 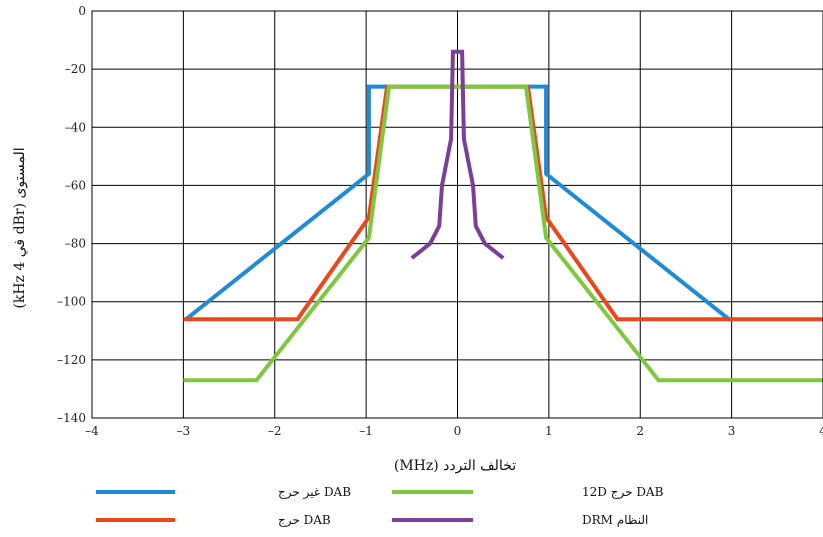 I want to click on legend: DAB غير حرج DAB حرج DAB حرج 12D النظام DRM, so click(x=380, y=506).